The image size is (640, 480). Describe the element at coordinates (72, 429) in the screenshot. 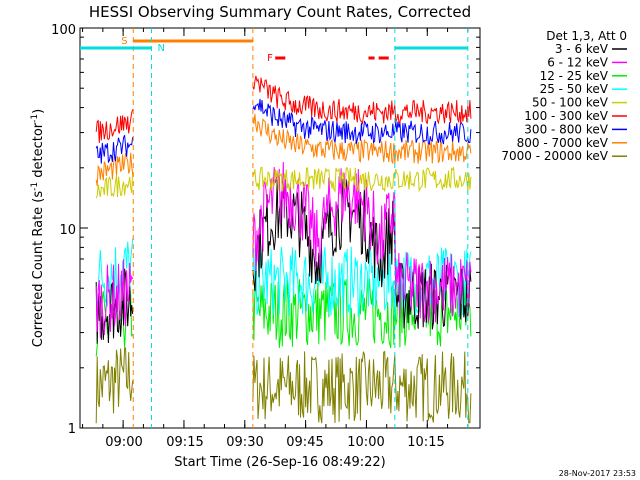

I see `ytick-label-1: 1` at that location.